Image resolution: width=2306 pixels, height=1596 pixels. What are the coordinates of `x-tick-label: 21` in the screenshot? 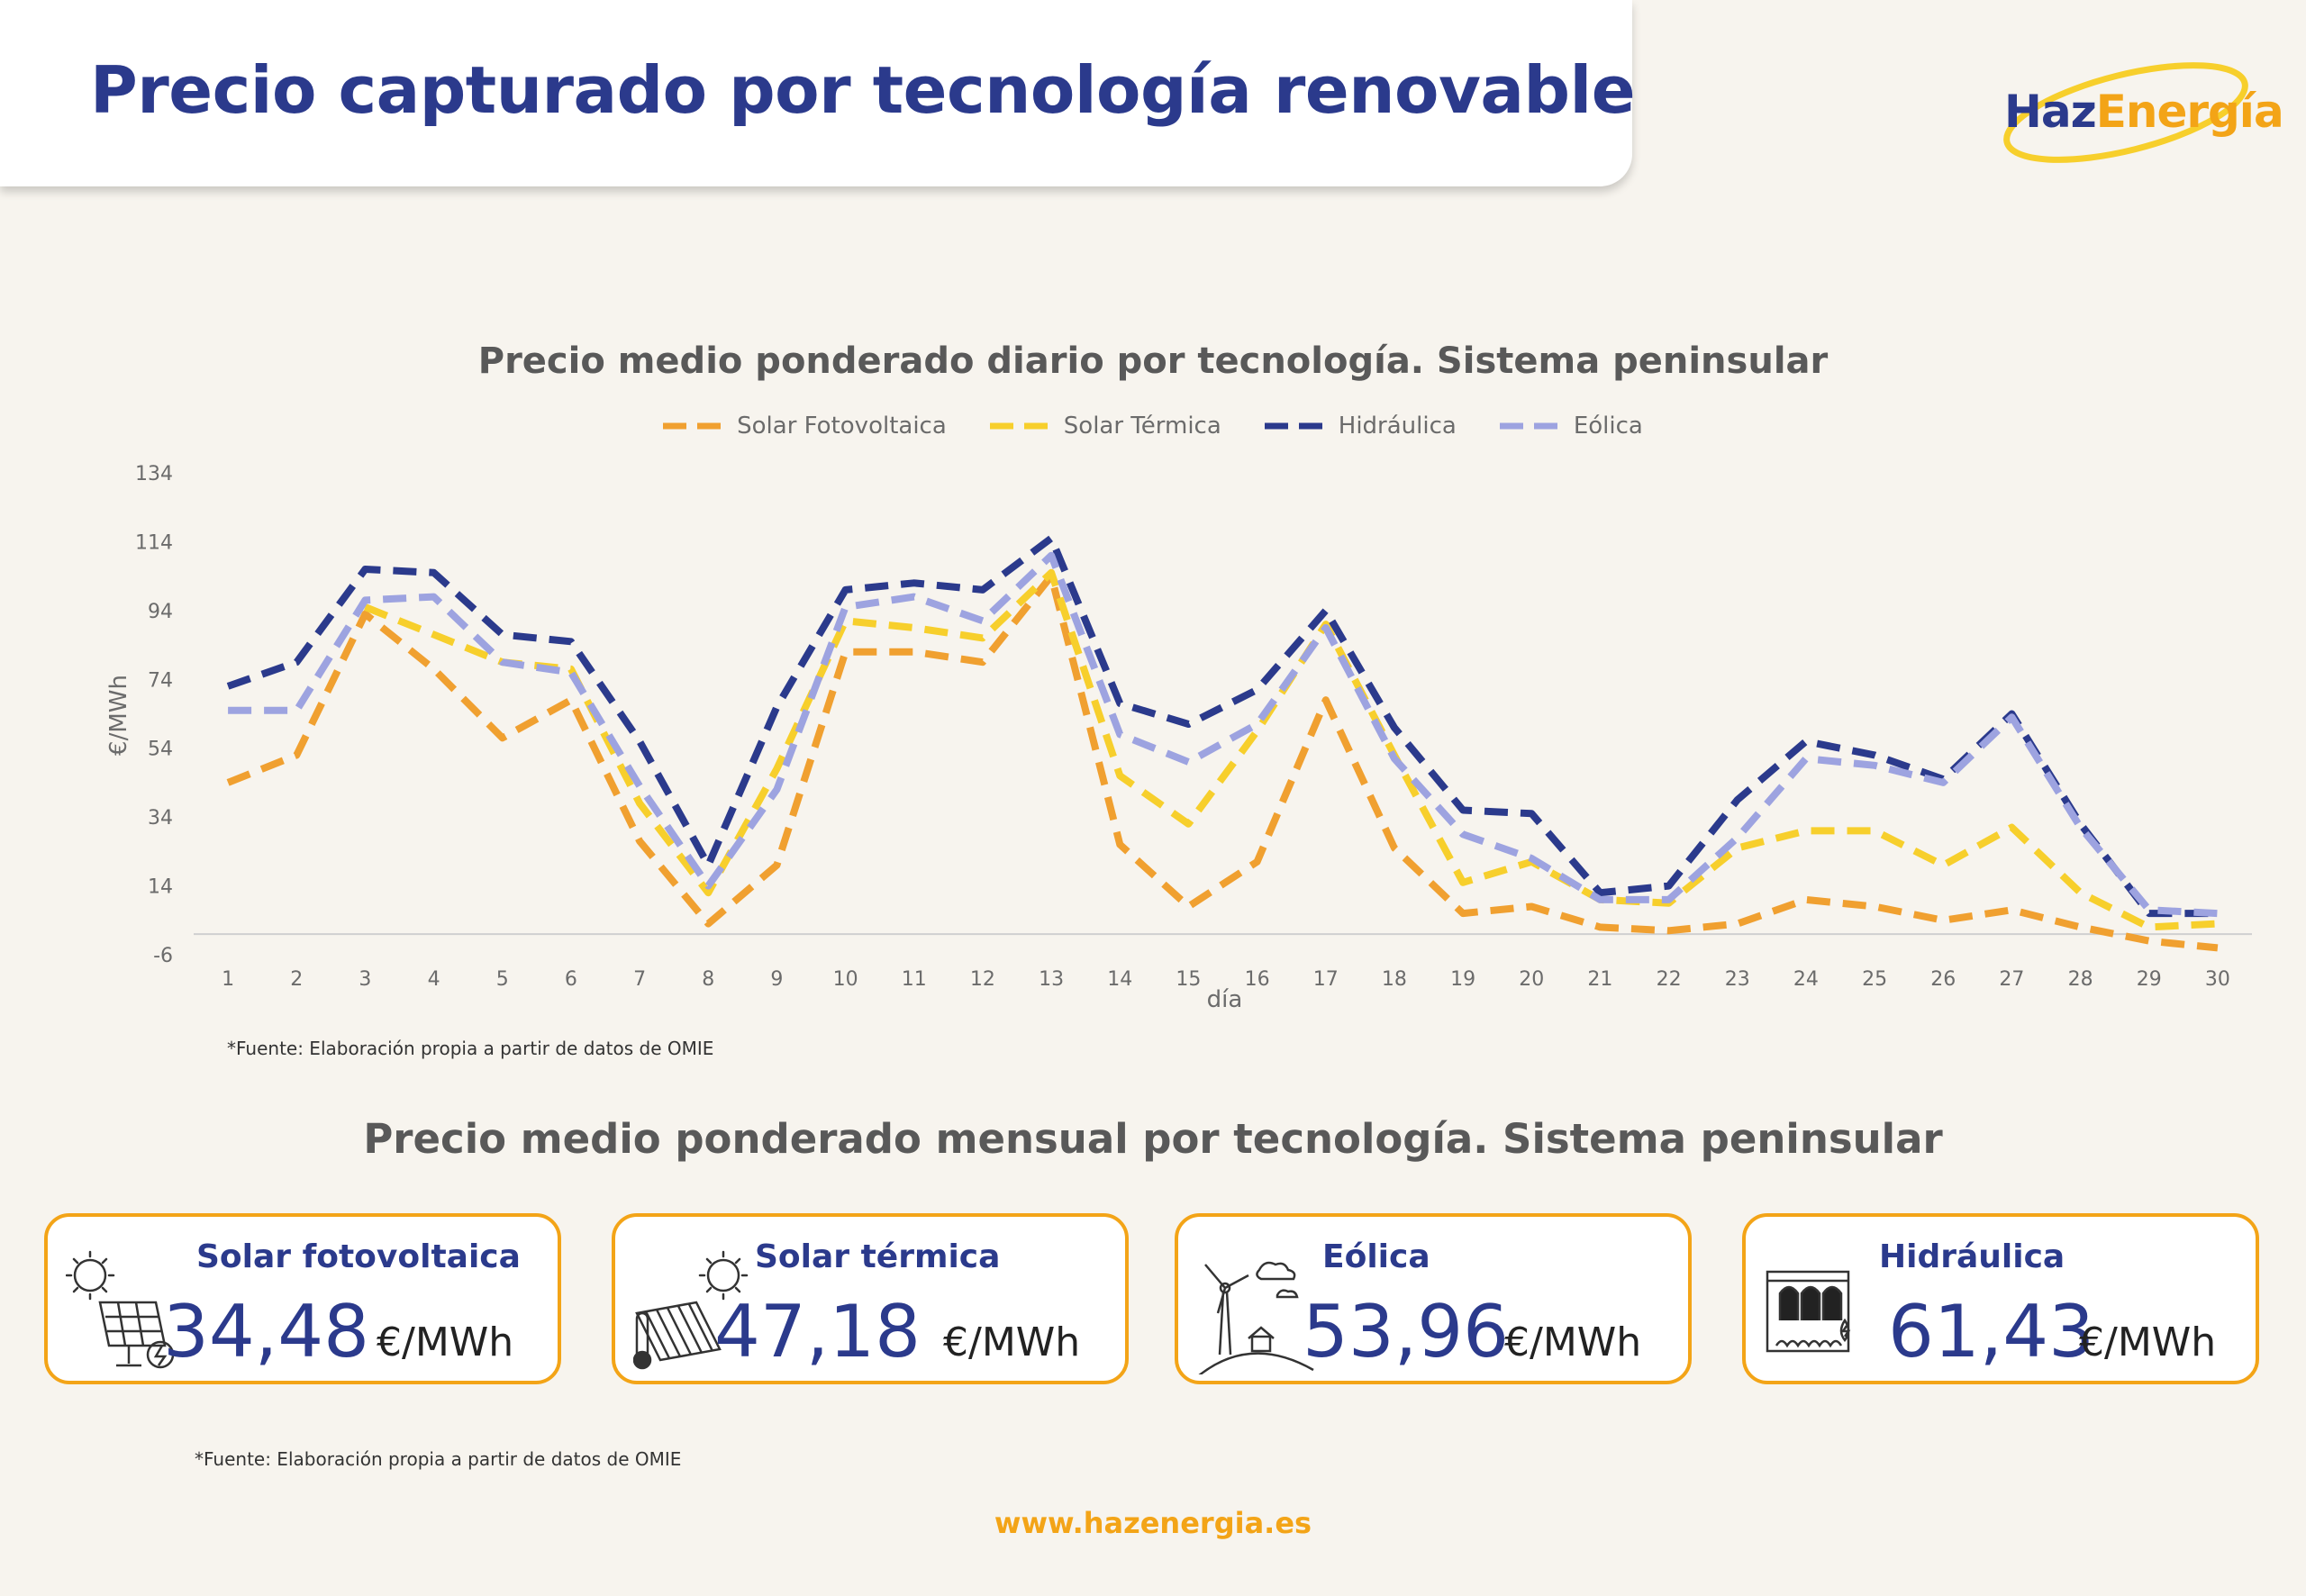 It's located at (1599, 979).